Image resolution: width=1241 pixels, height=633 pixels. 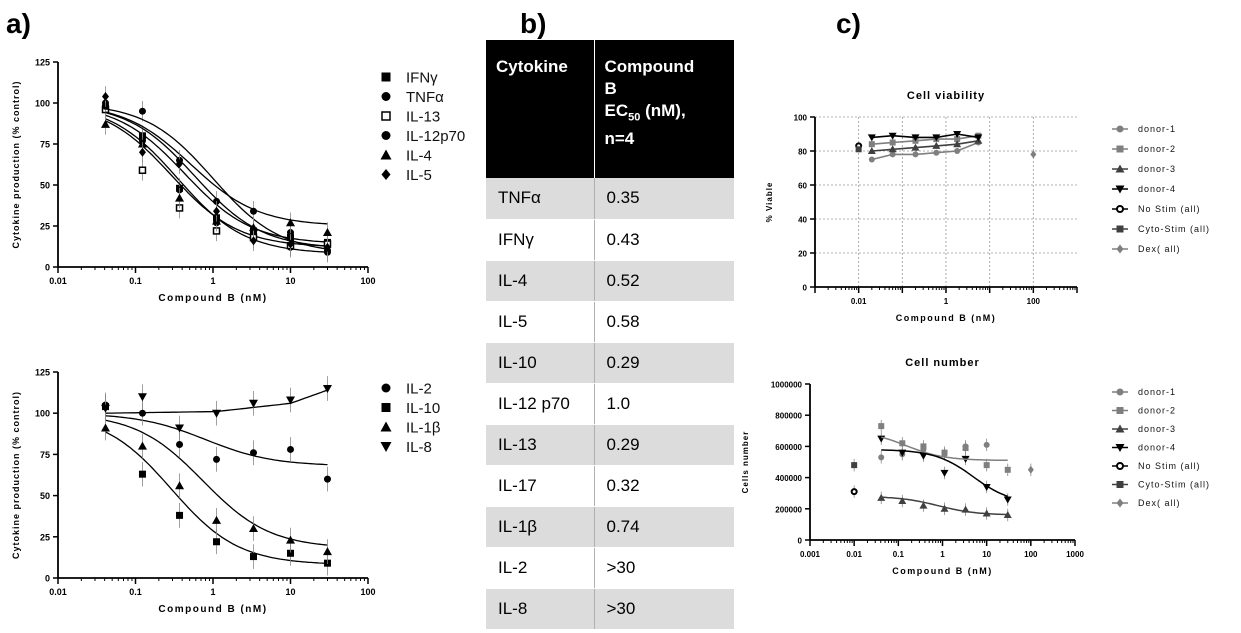 I want to click on chart-title: Cell viability, so click(x=946, y=96).